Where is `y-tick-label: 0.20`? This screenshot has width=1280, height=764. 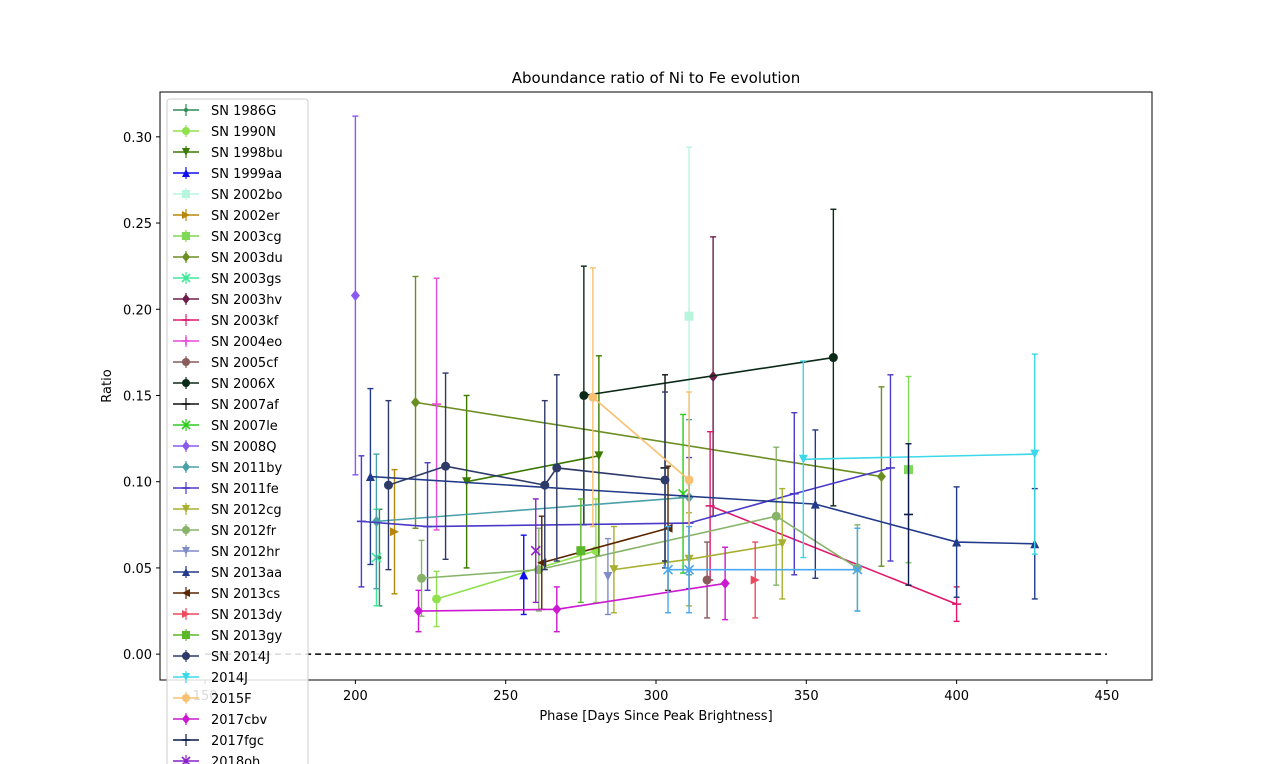
y-tick-label: 0.20 is located at coordinates (137, 310).